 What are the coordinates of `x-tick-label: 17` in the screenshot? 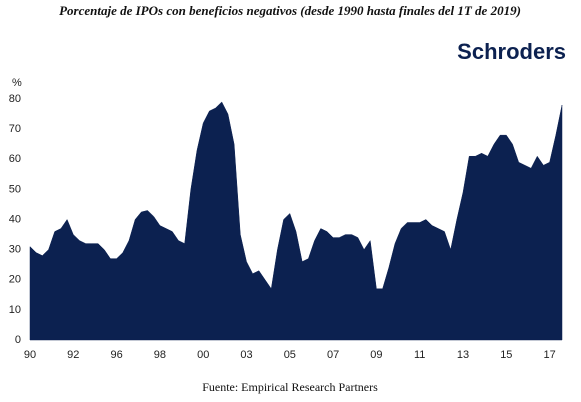 It's located at (550, 355).